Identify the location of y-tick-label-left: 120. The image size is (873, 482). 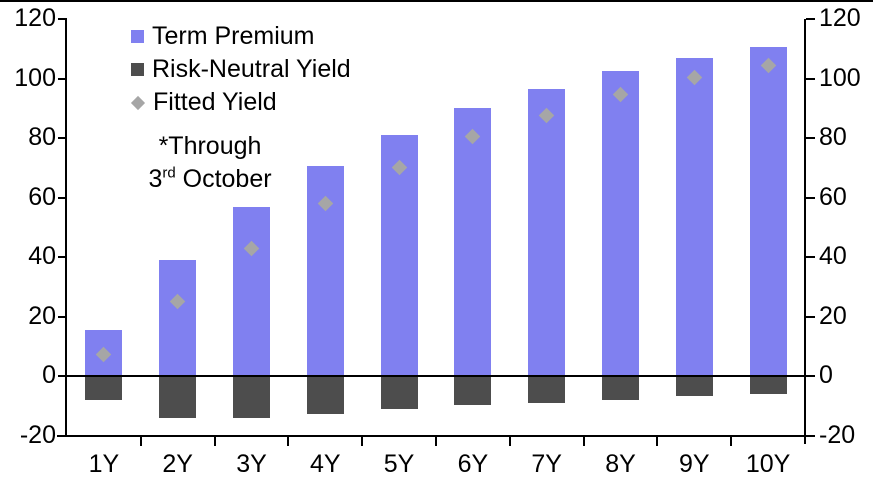
(35, 18).